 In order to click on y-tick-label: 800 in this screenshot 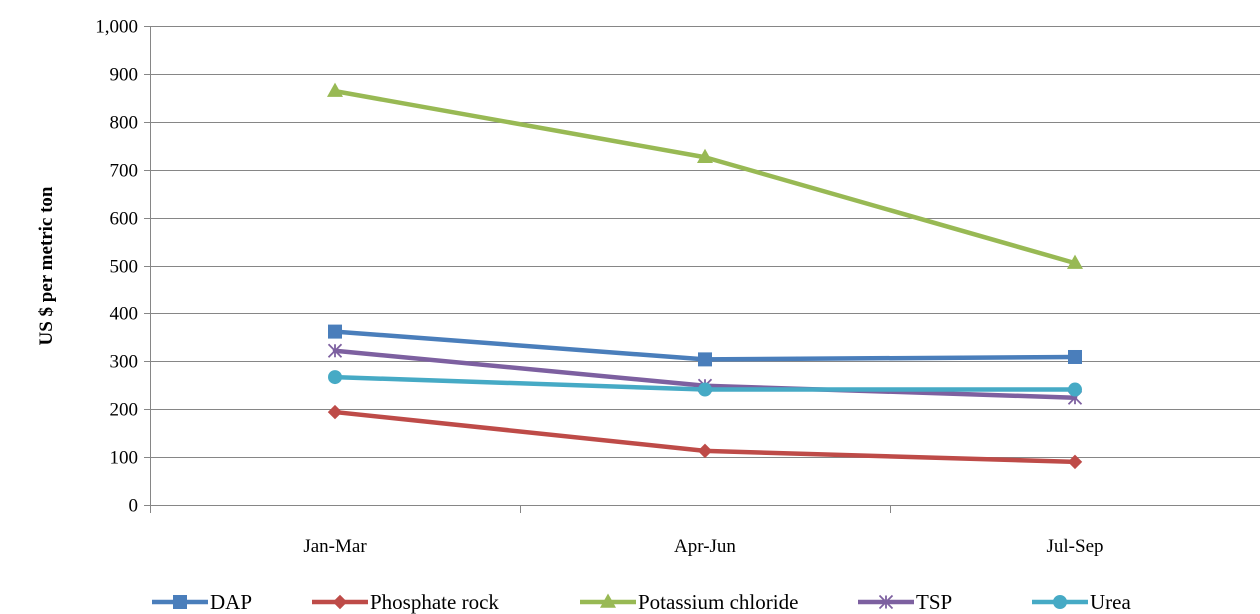, I will do `click(124, 123)`.